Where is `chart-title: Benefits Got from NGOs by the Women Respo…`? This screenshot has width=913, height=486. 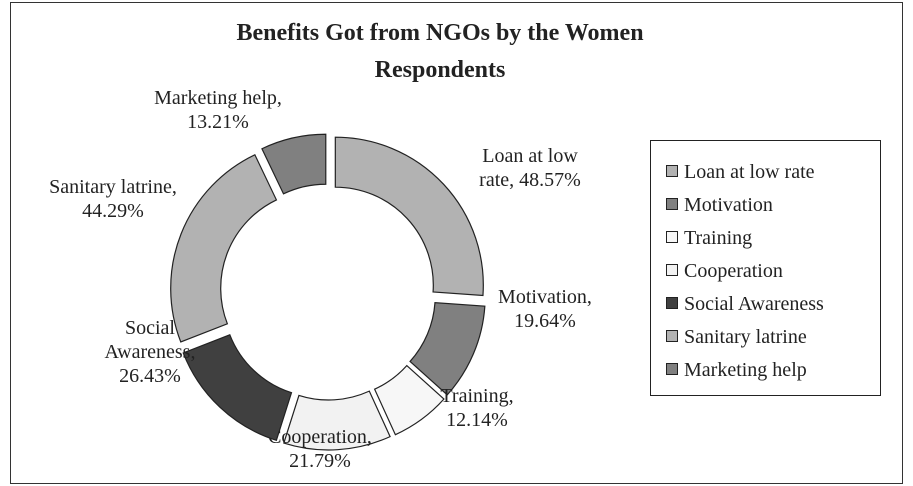
chart-title: Benefits Got from NGOs by the Women Respo… is located at coordinates (439, 51).